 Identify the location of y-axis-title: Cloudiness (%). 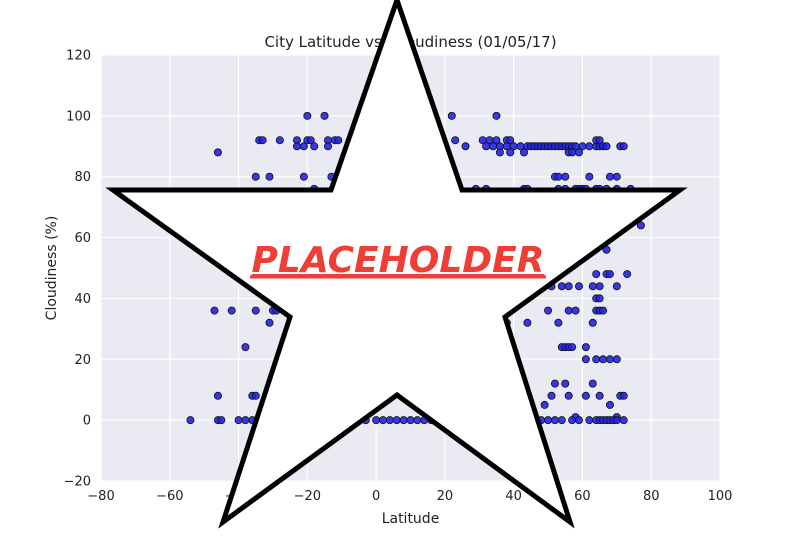
(52, 268).